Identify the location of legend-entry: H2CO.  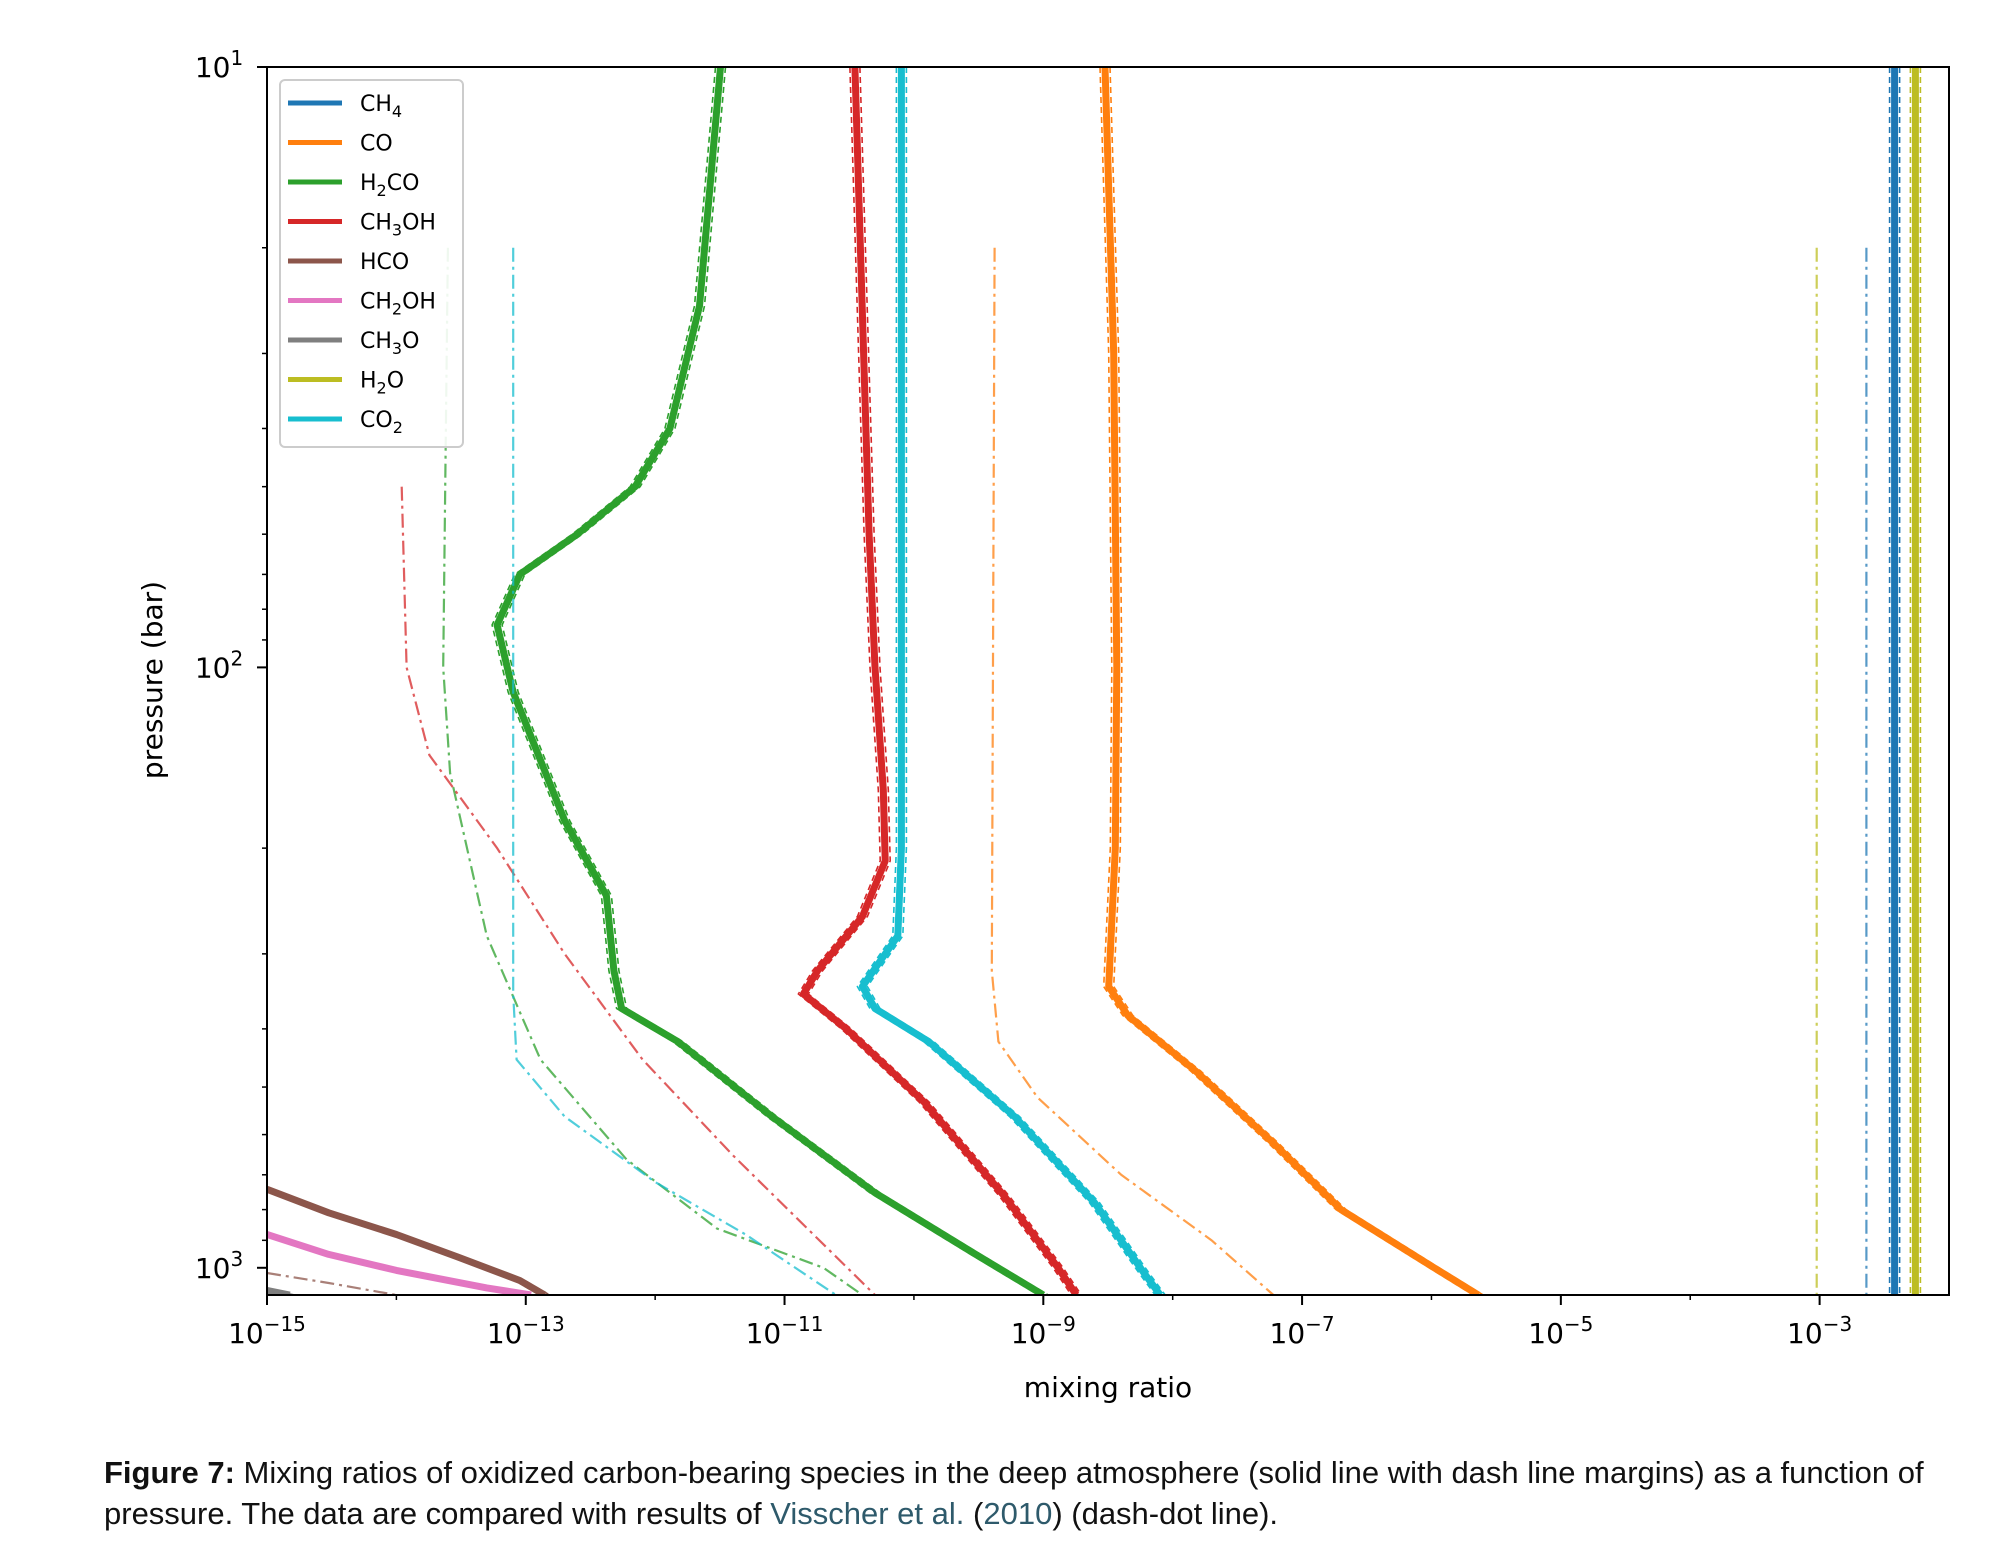
(353, 185).